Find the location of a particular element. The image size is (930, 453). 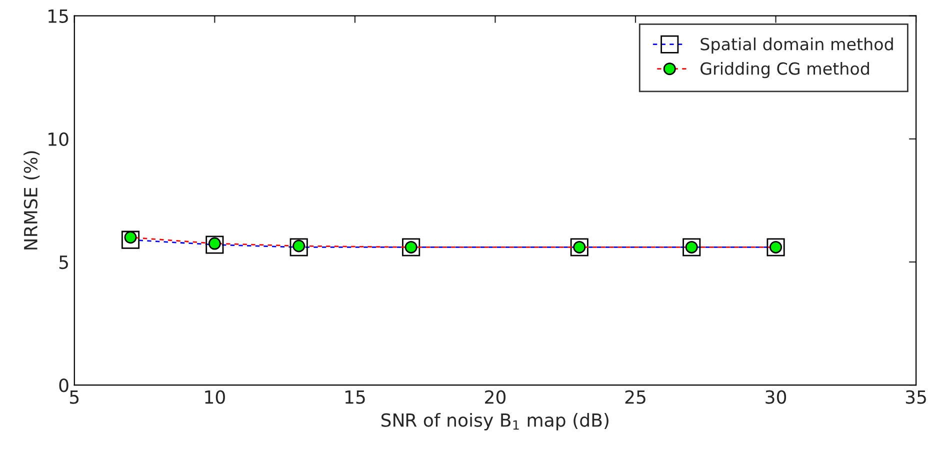

y-tick-label: 0 is located at coordinates (63, 385).